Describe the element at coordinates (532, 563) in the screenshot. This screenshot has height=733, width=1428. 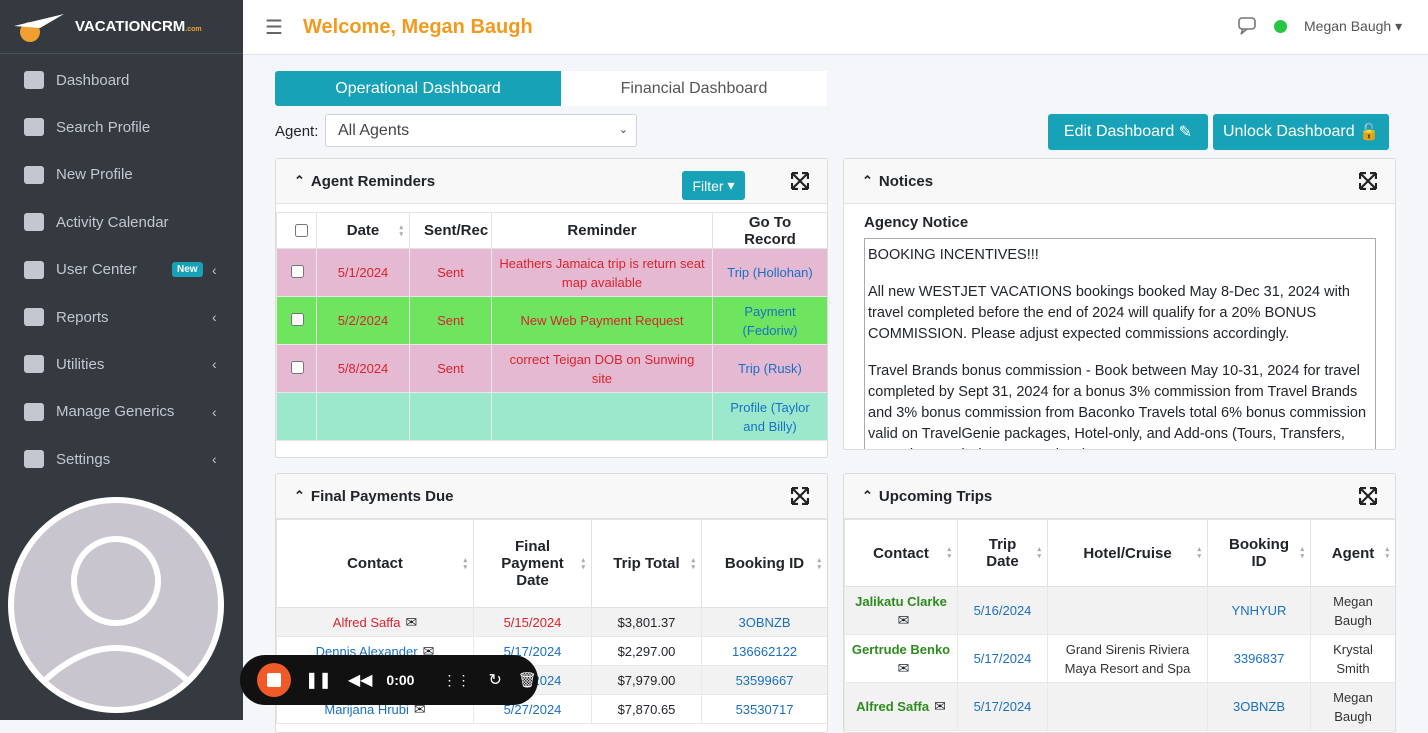
I see `column-header: Final Payment Date` at that location.